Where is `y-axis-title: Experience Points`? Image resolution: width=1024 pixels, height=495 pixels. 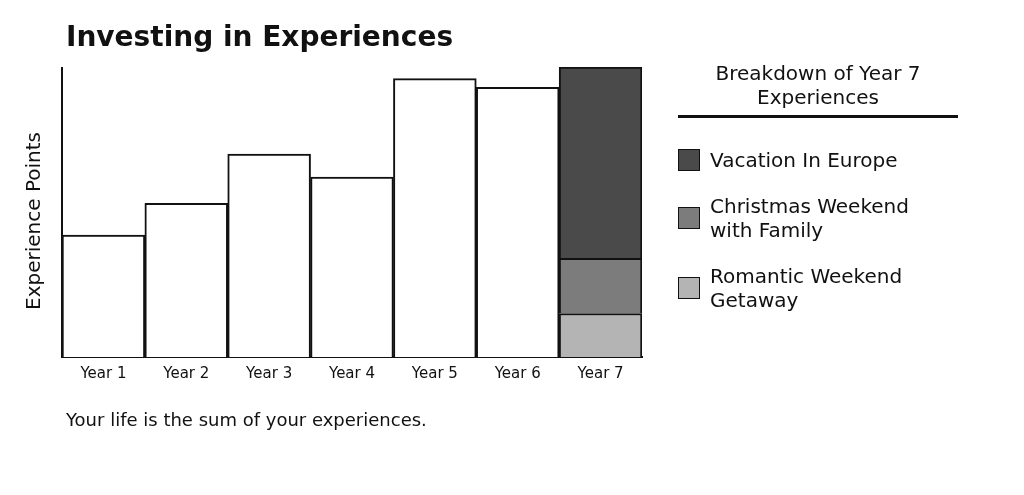 y-axis-title: Experience Points is located at coordinates (33, 221).